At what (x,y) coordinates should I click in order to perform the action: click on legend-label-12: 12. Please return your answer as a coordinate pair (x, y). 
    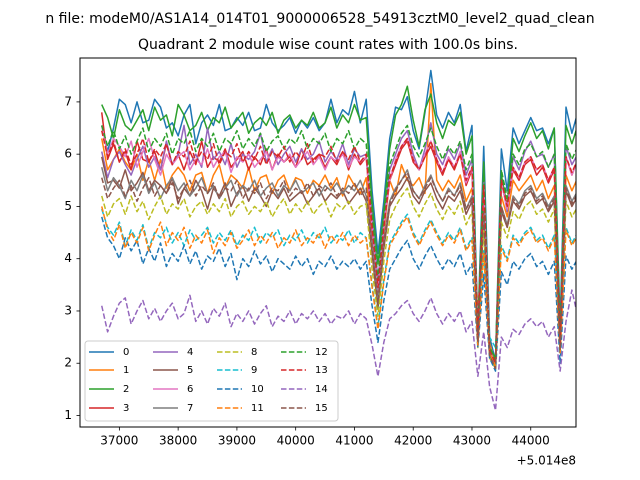
    Looking at the image, I should click on (321, 352).